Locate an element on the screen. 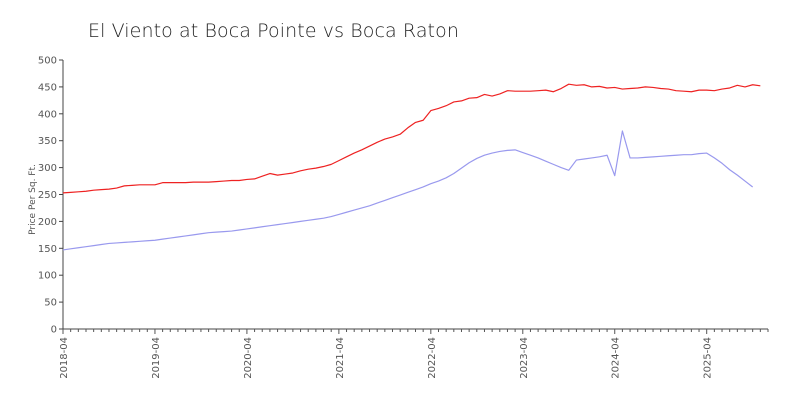 The height and width of the screenshot is (400, 800). y-tick-label: 50 is located at coordinates (50, 303).